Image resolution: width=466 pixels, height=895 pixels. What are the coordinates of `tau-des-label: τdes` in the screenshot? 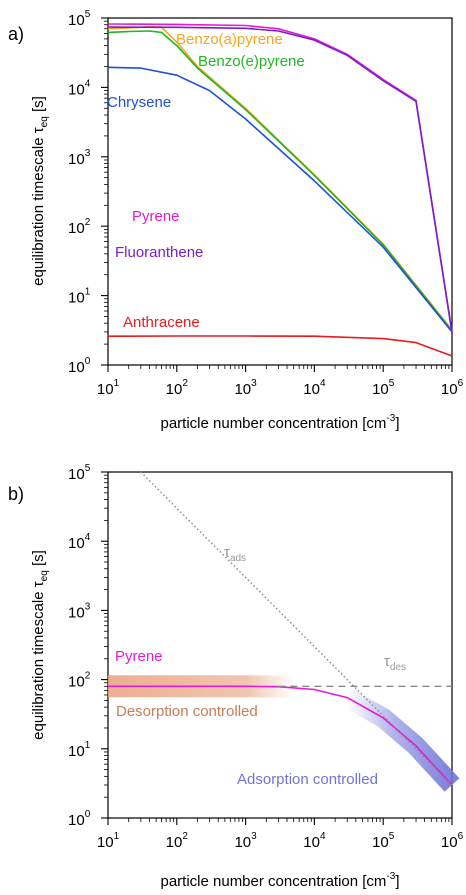 It's located at (395, 663).